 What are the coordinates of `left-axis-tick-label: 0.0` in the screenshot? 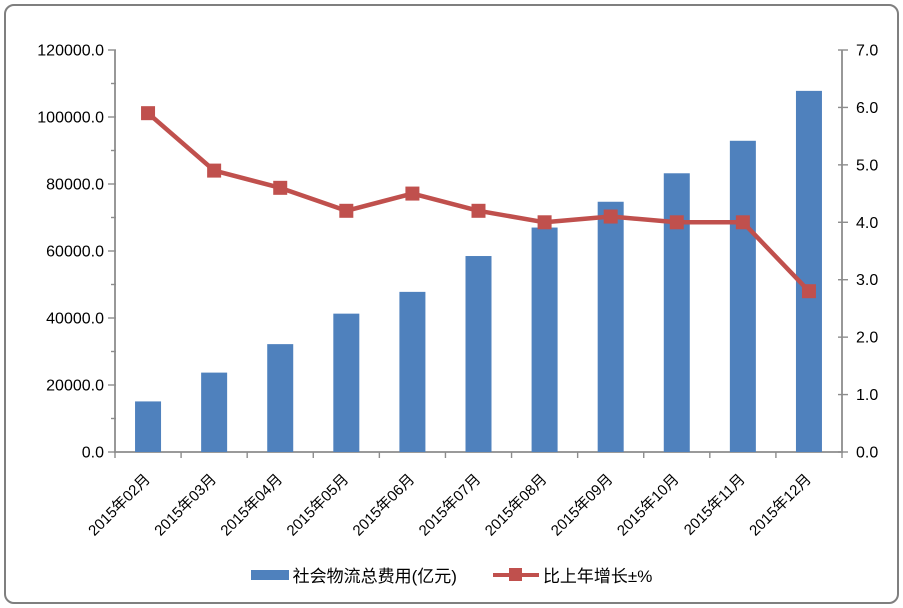 It's located at (93, 453).